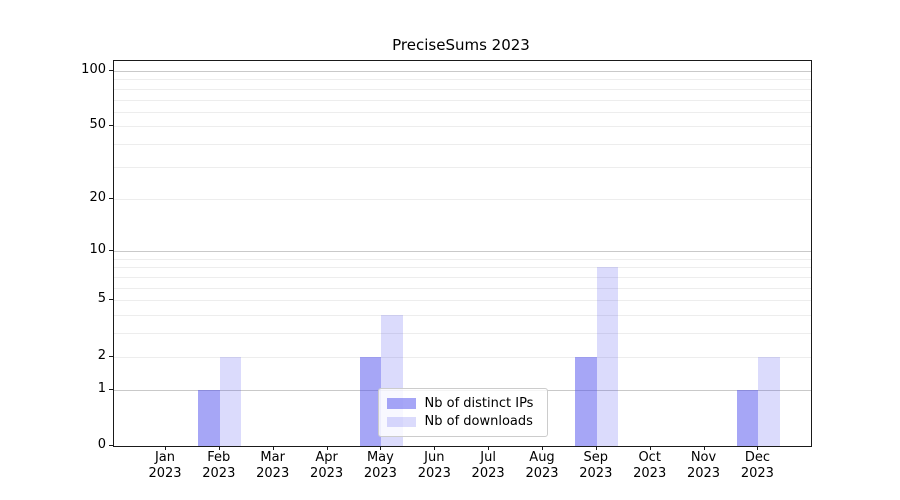 This screenshot has height=500, width=900. Describe the element at coordinates (757, 465) in the screenshot. I see `x-tick-label: Dec 2023` at that location.